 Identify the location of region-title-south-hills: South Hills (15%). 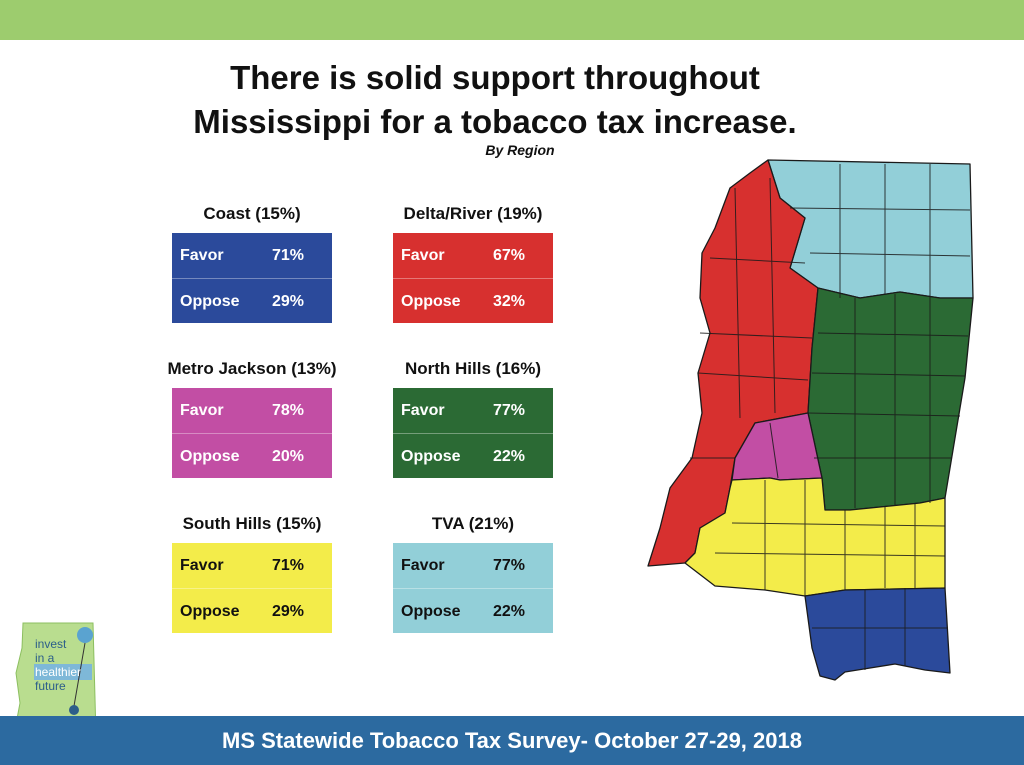
(252, 523).